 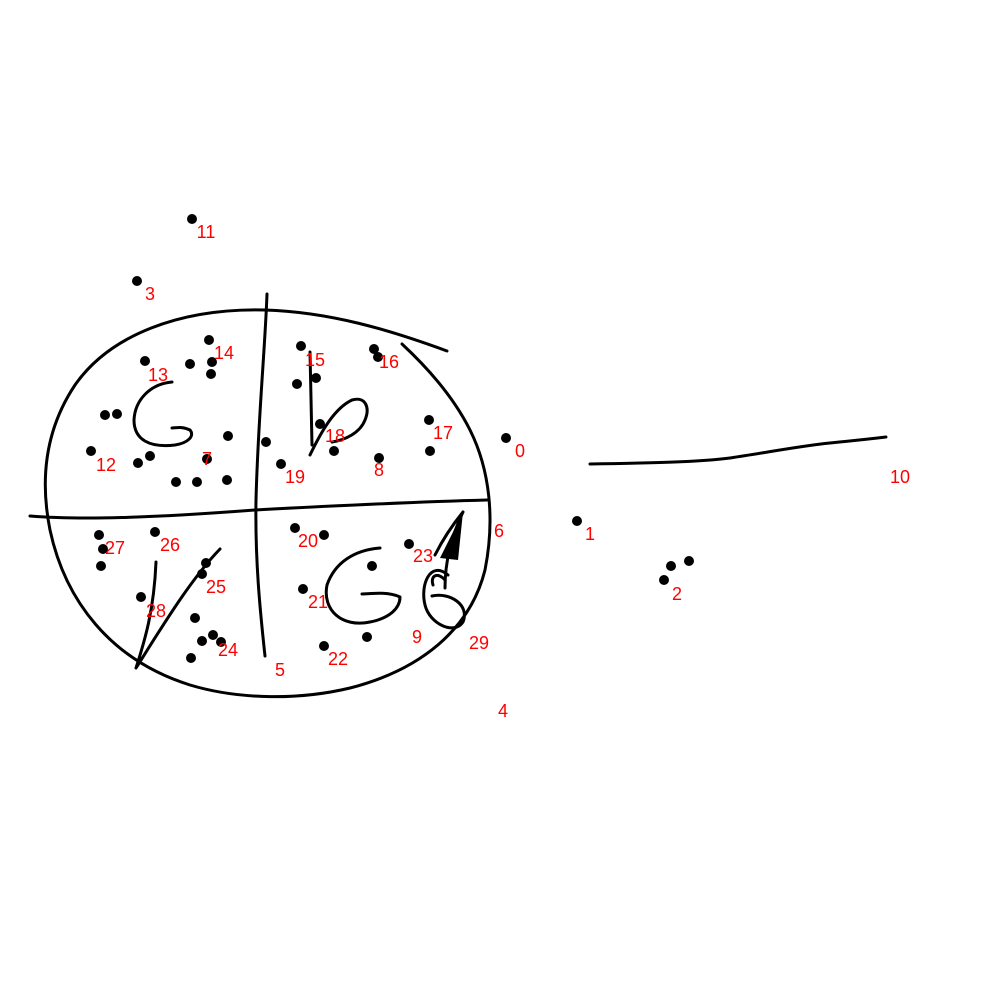 I want to click on point-label-17: 17, so click(x=443, y=433).